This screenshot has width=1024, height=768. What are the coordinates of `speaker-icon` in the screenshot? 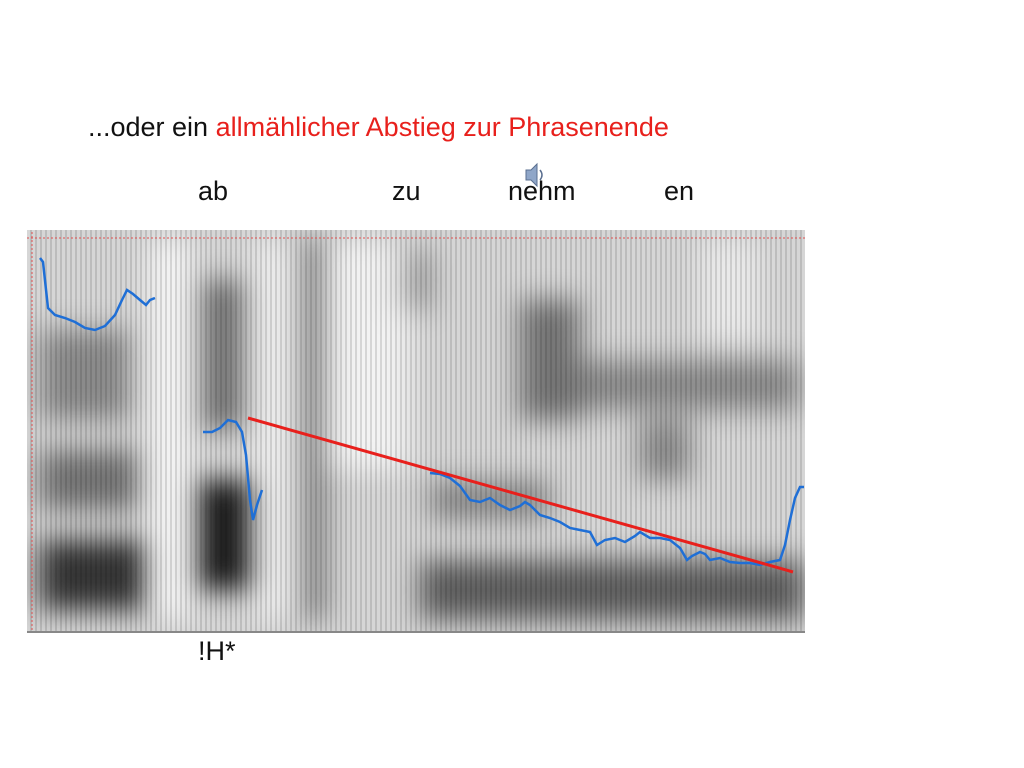 It's located at (534, 175).